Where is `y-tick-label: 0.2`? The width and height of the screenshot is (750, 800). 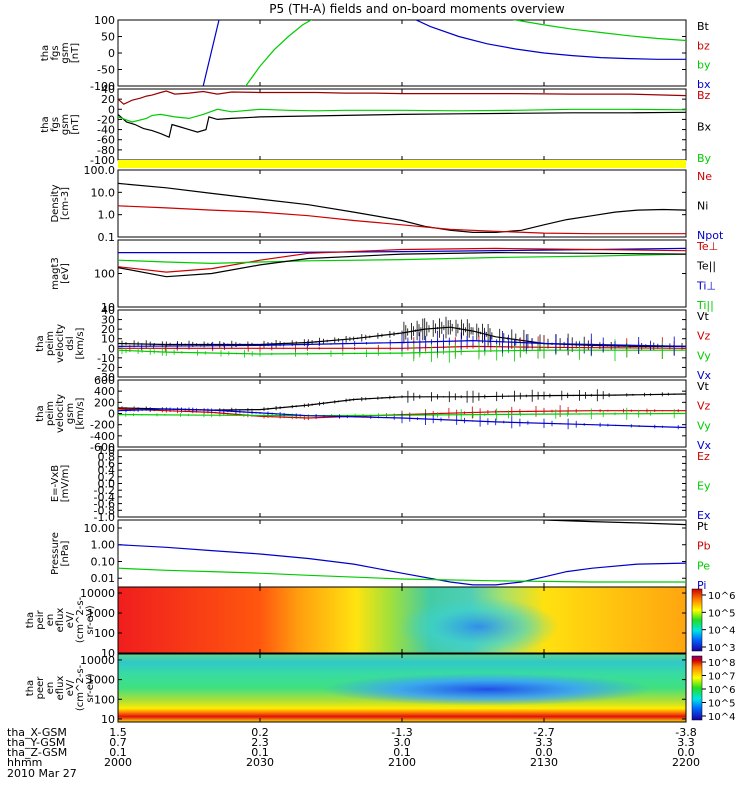 y-tick-label: 0.2 is located at coordinates (107, 477).